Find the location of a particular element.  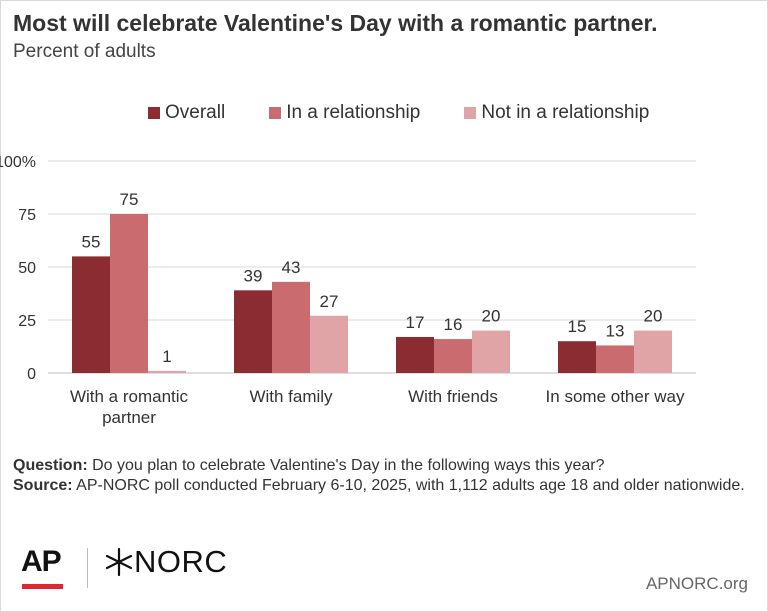

legend-label-overall: Overall is located at coordinates (195, 112).